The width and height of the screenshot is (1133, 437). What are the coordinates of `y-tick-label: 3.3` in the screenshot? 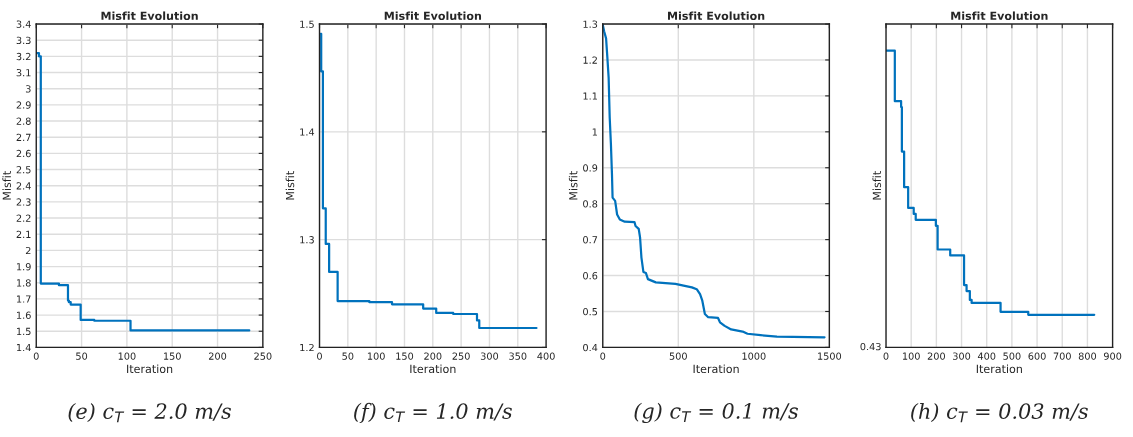 It's located at (23, 40).